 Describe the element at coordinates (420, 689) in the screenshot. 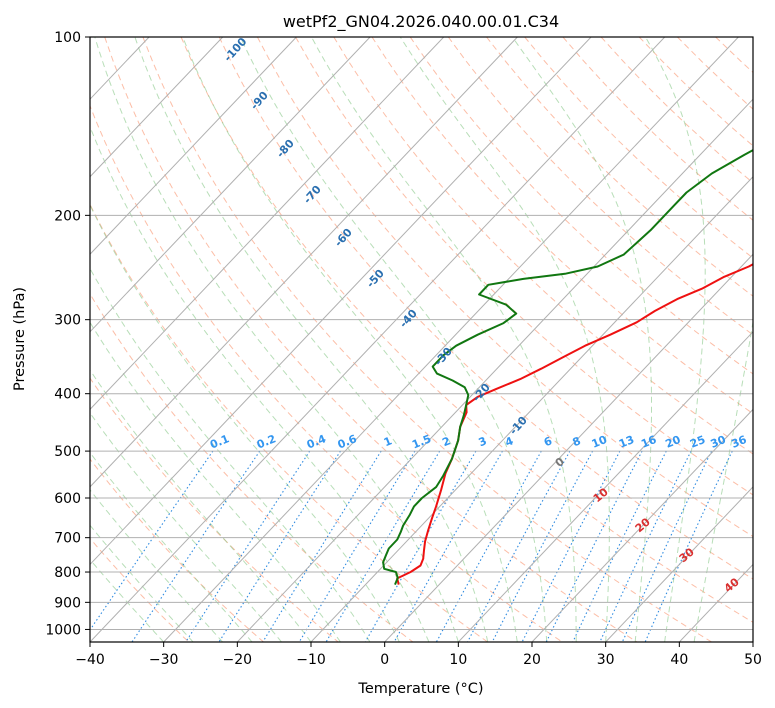

I see `x-axis-title: Temperature (°C)` at that location.